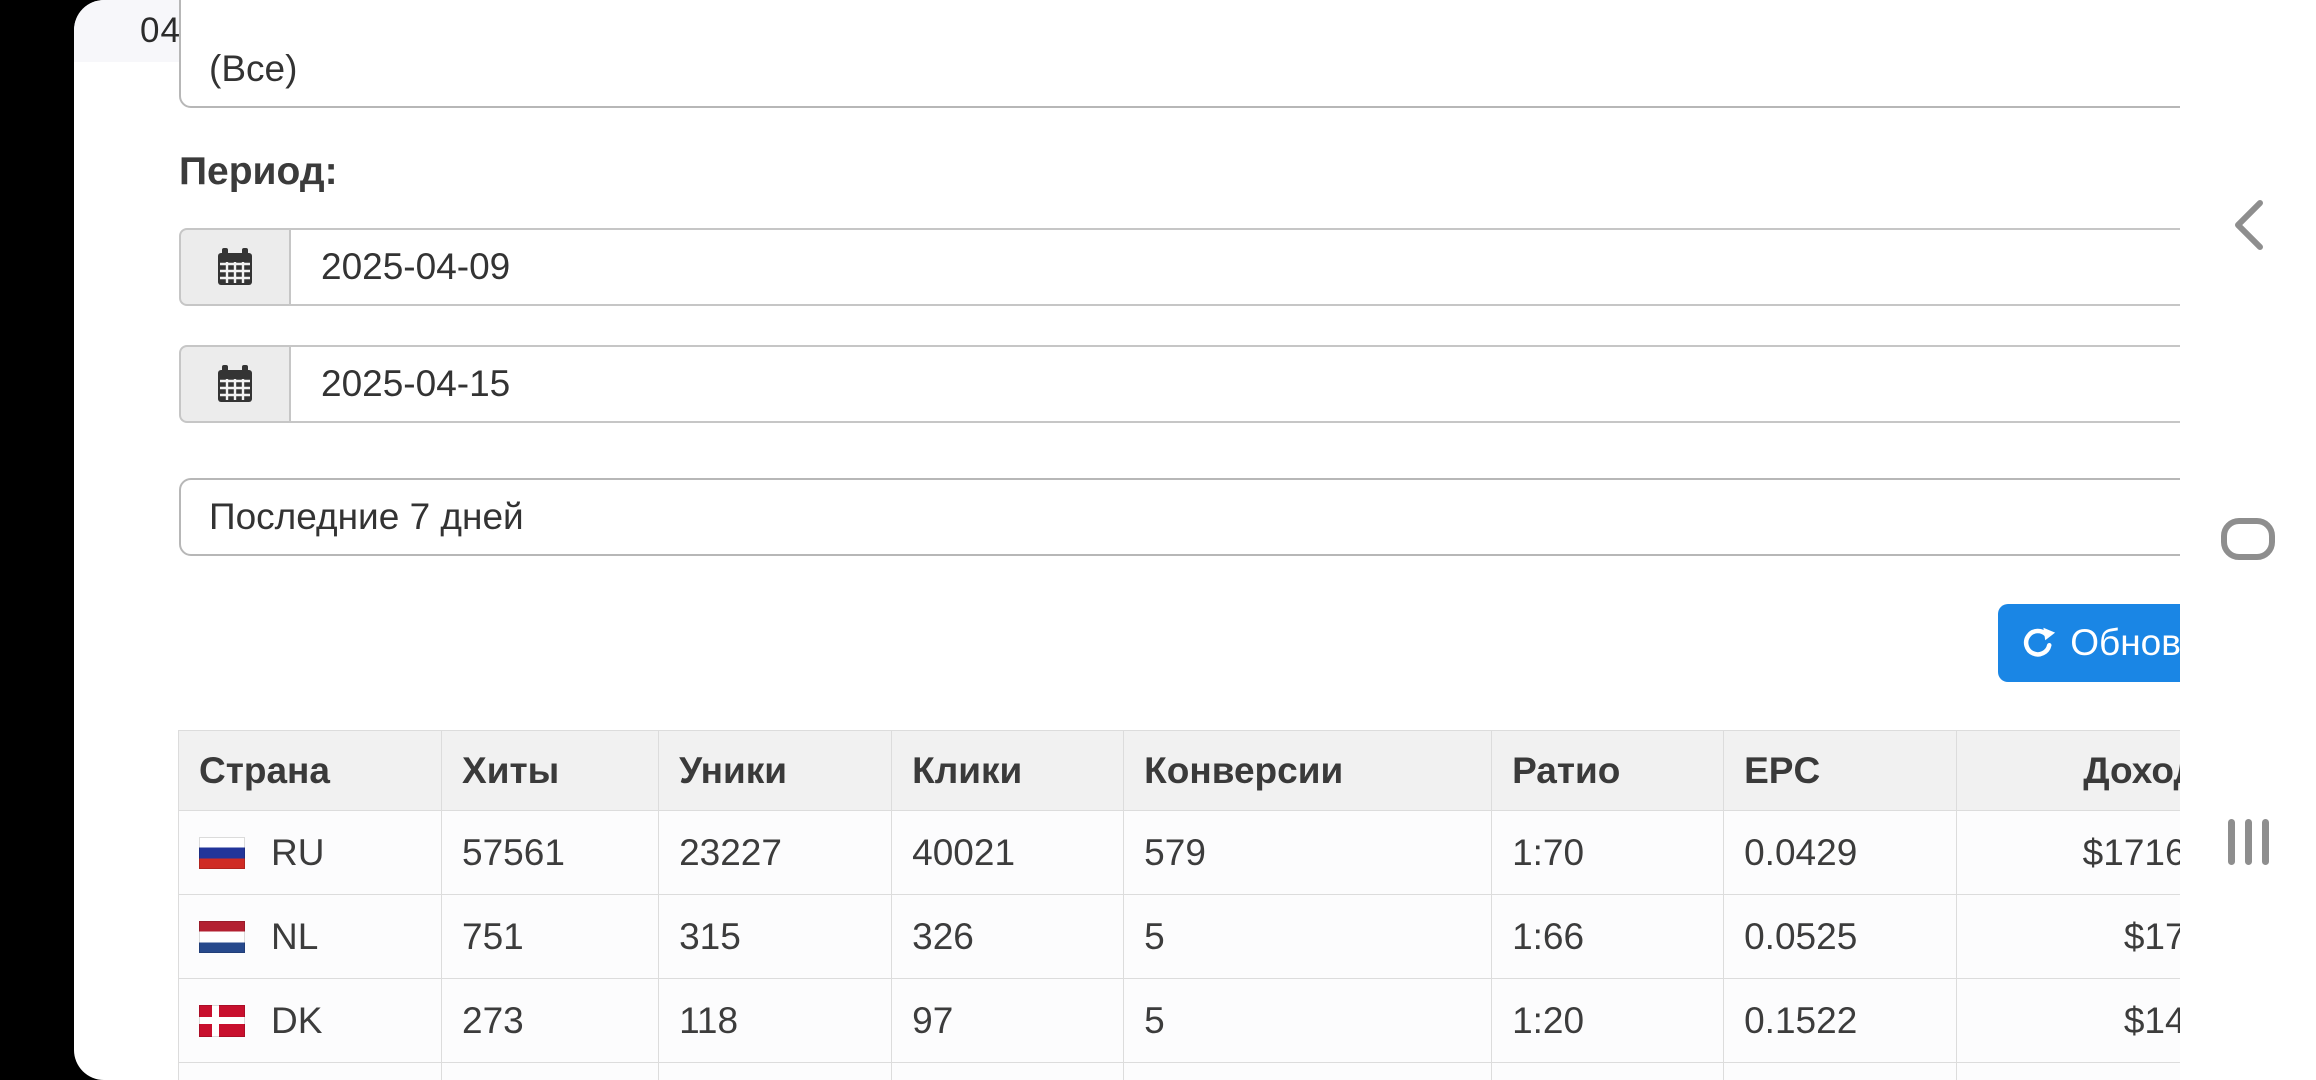 The image size is (2316, 1080). What do you see at coordinates (1840, 1071) in the screenshot?
I see `epc-cell: 0.0932` at bounding box center [1840, 1071].